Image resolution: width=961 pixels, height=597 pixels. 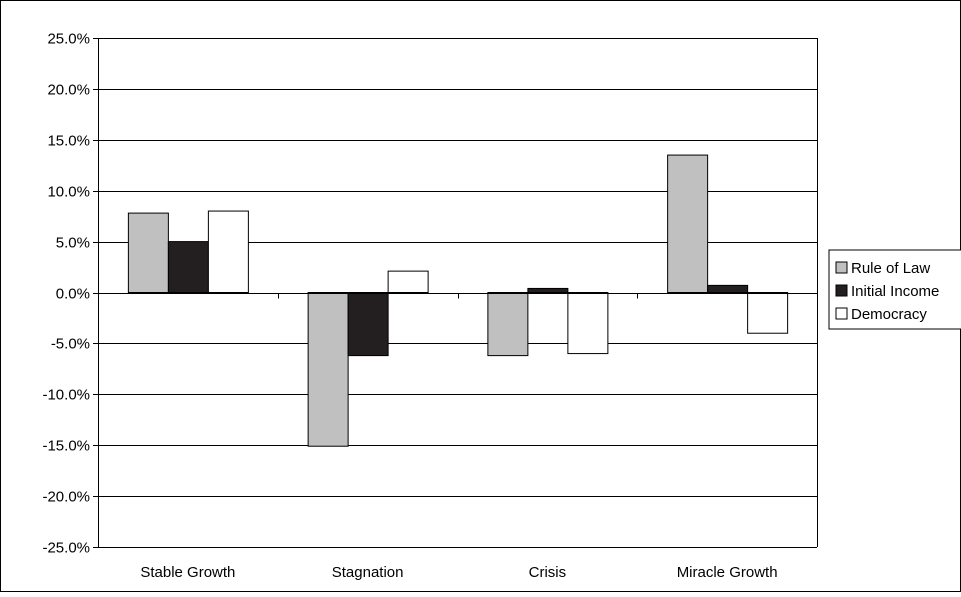 I want to click on x-tick-label: Crisis, so click(x=548, y=572).